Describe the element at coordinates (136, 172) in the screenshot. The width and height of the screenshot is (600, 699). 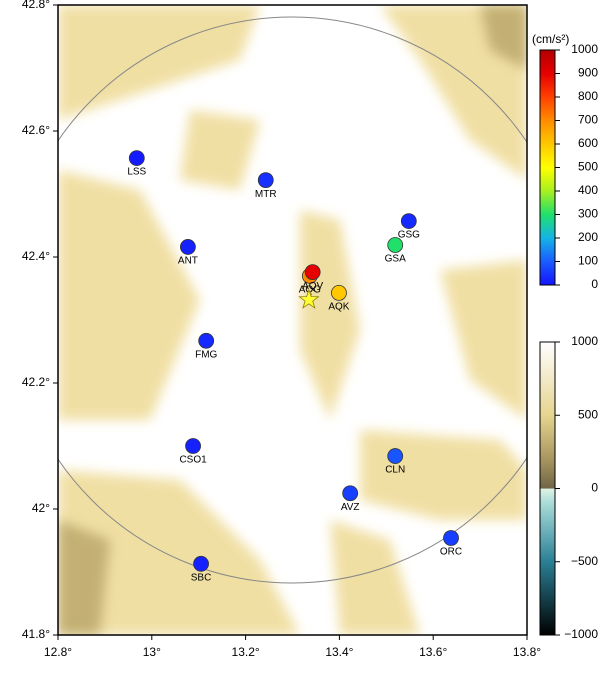
I see `station-label: LSS` at that location.